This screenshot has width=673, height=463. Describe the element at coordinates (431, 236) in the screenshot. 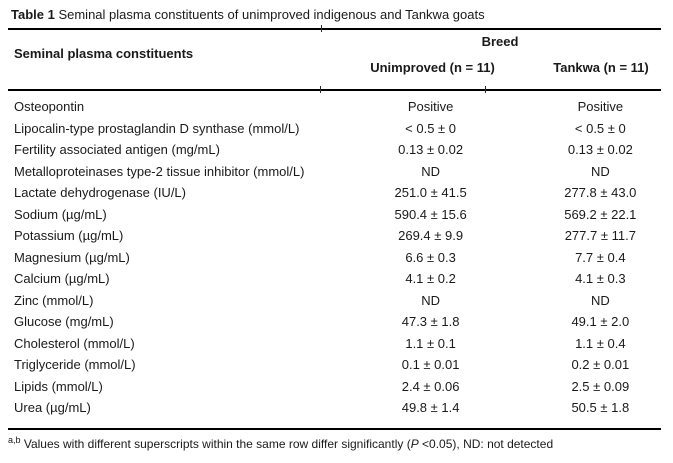

I see `unimproved-value: 269.4 ± 9.9` at that location.